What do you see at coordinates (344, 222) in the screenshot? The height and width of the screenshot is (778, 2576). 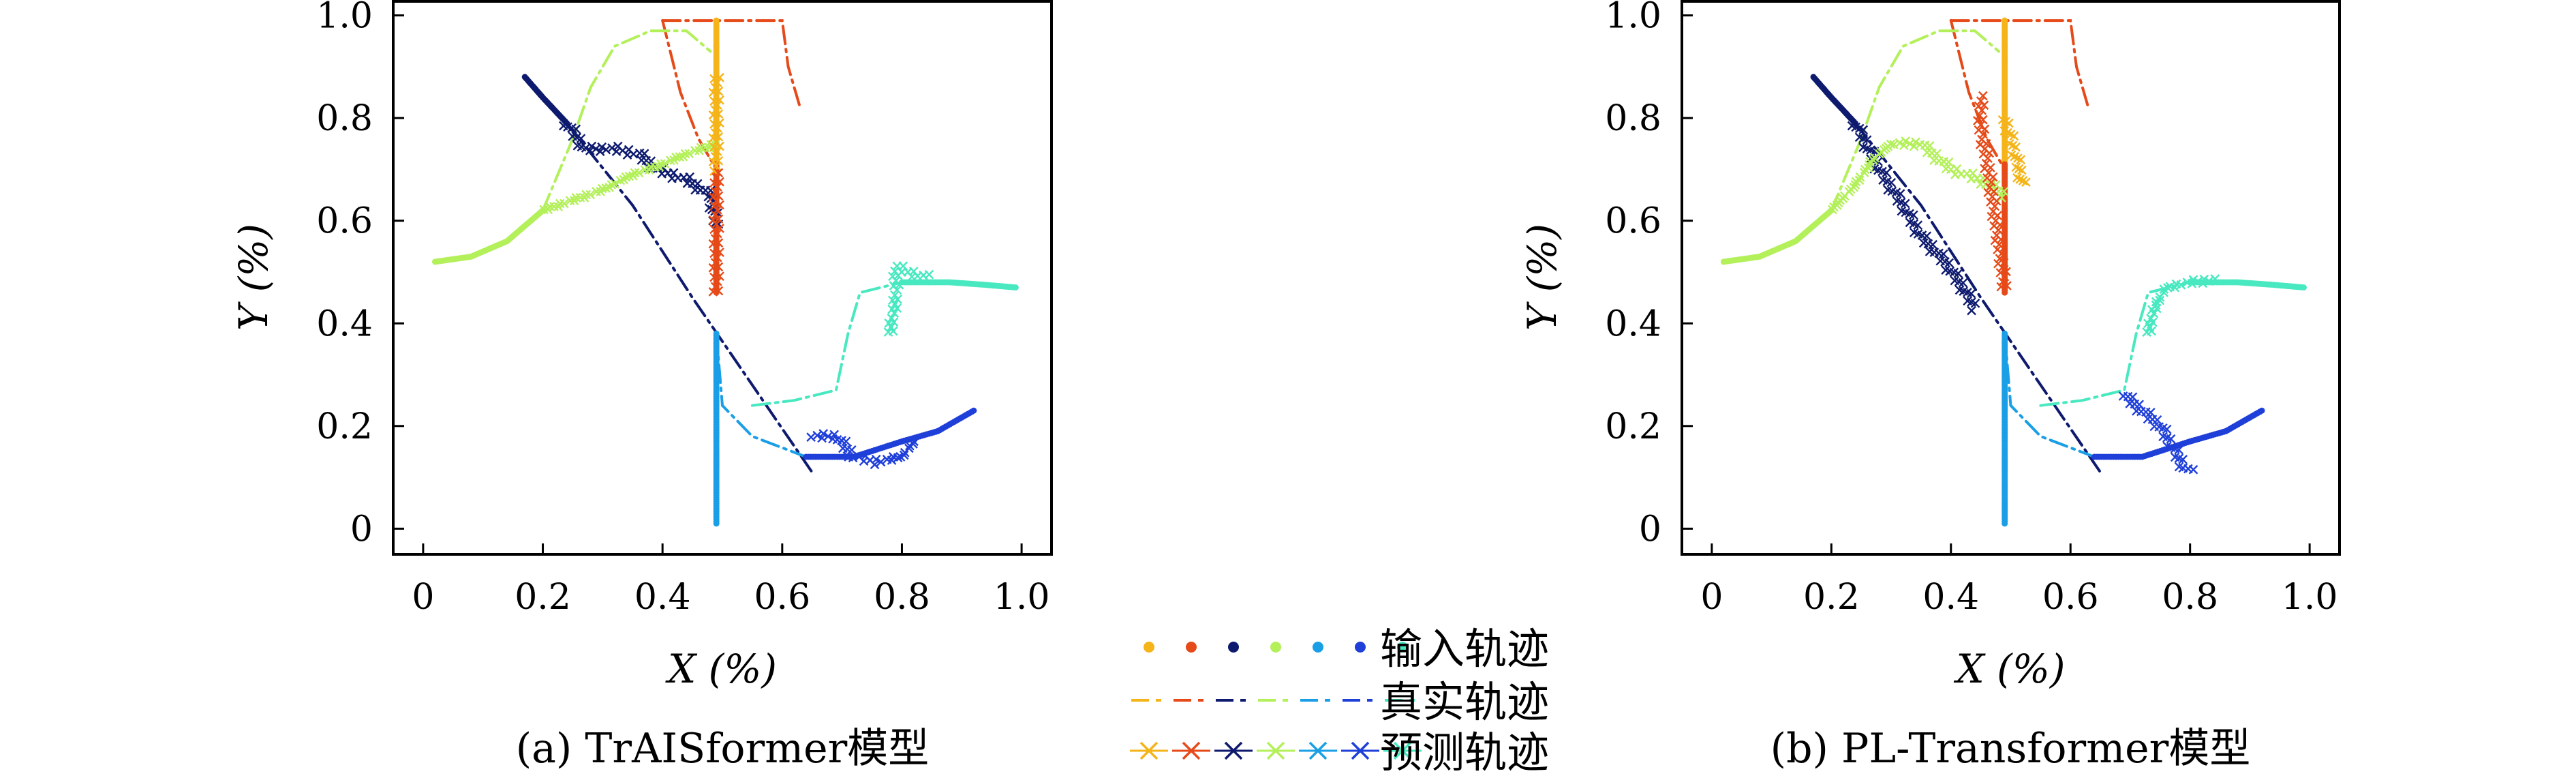 I see `y-tick-label: 0.6` at bounding box center [344, 222].